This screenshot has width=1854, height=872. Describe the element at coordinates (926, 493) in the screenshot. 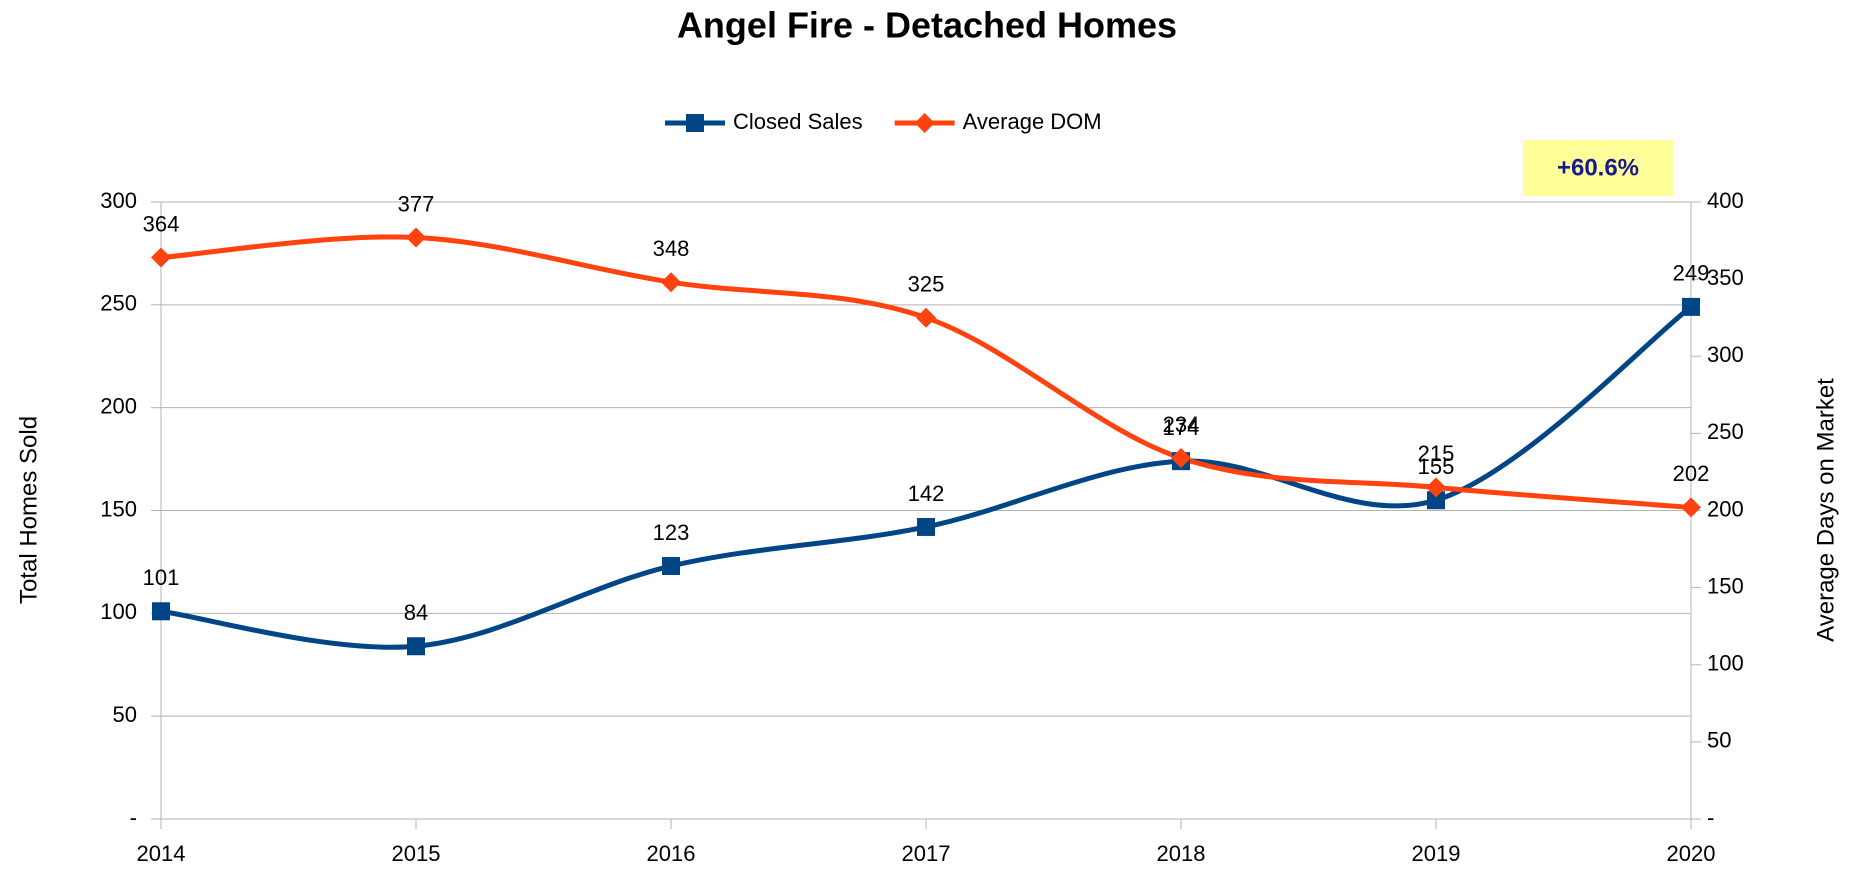

I see `data-label: 142` at that location.